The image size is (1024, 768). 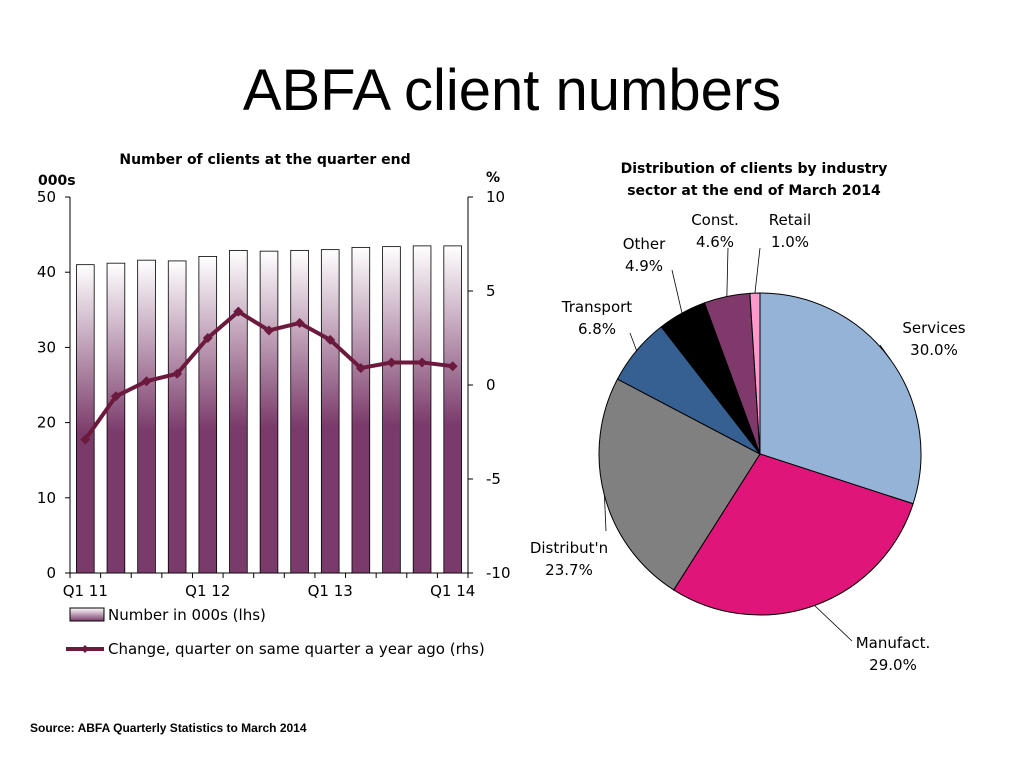 I want to click on right-tick-label: -10, so click(x=498, y=573).